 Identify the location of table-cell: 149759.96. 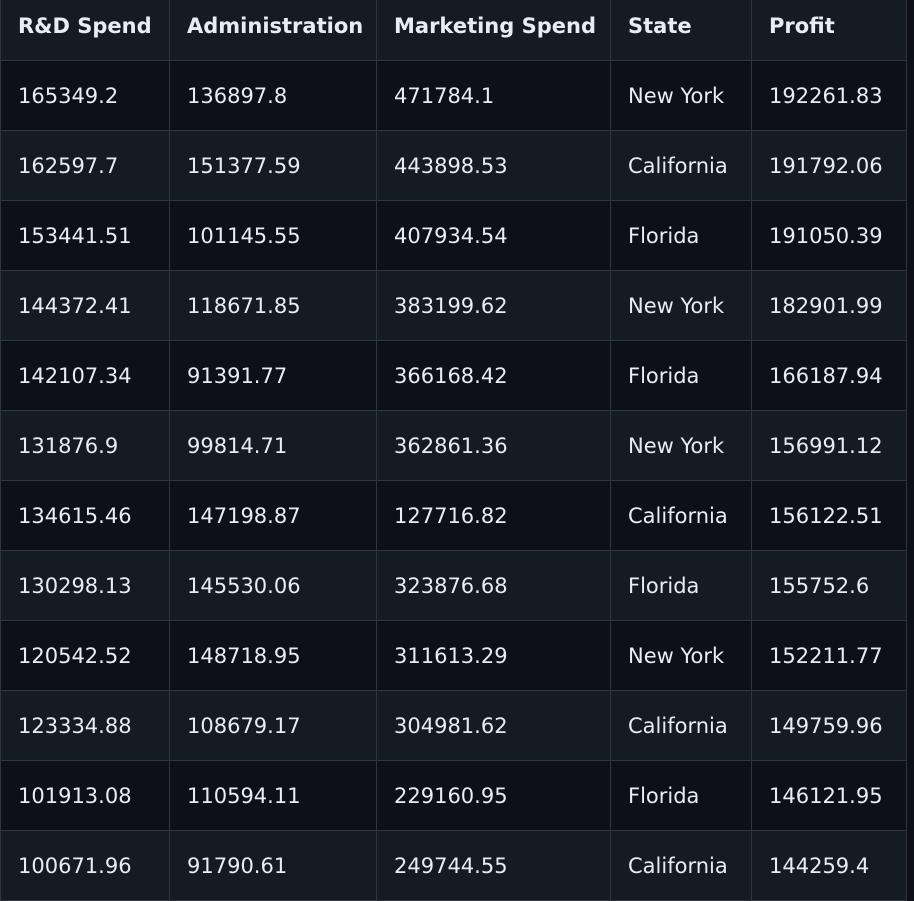
(829, 725).